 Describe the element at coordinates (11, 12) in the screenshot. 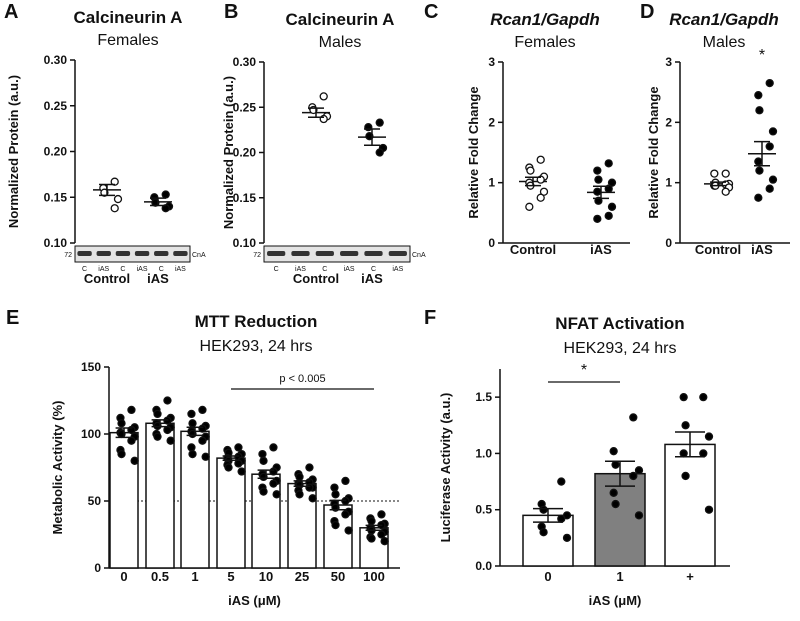

I see `panel-letter: A` at that location.